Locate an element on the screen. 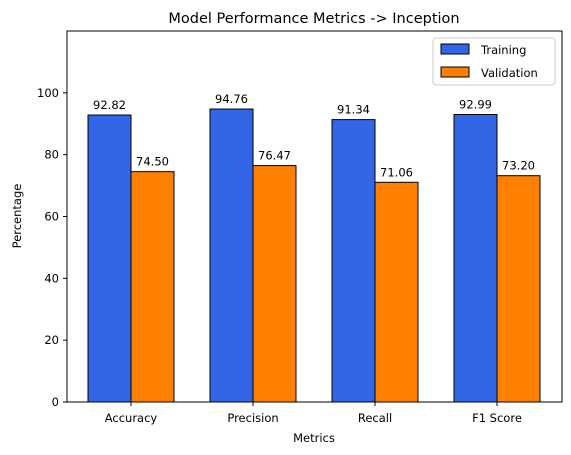  data-label-validation-f1-score: 73.20 is located at coordinates (518, 166).